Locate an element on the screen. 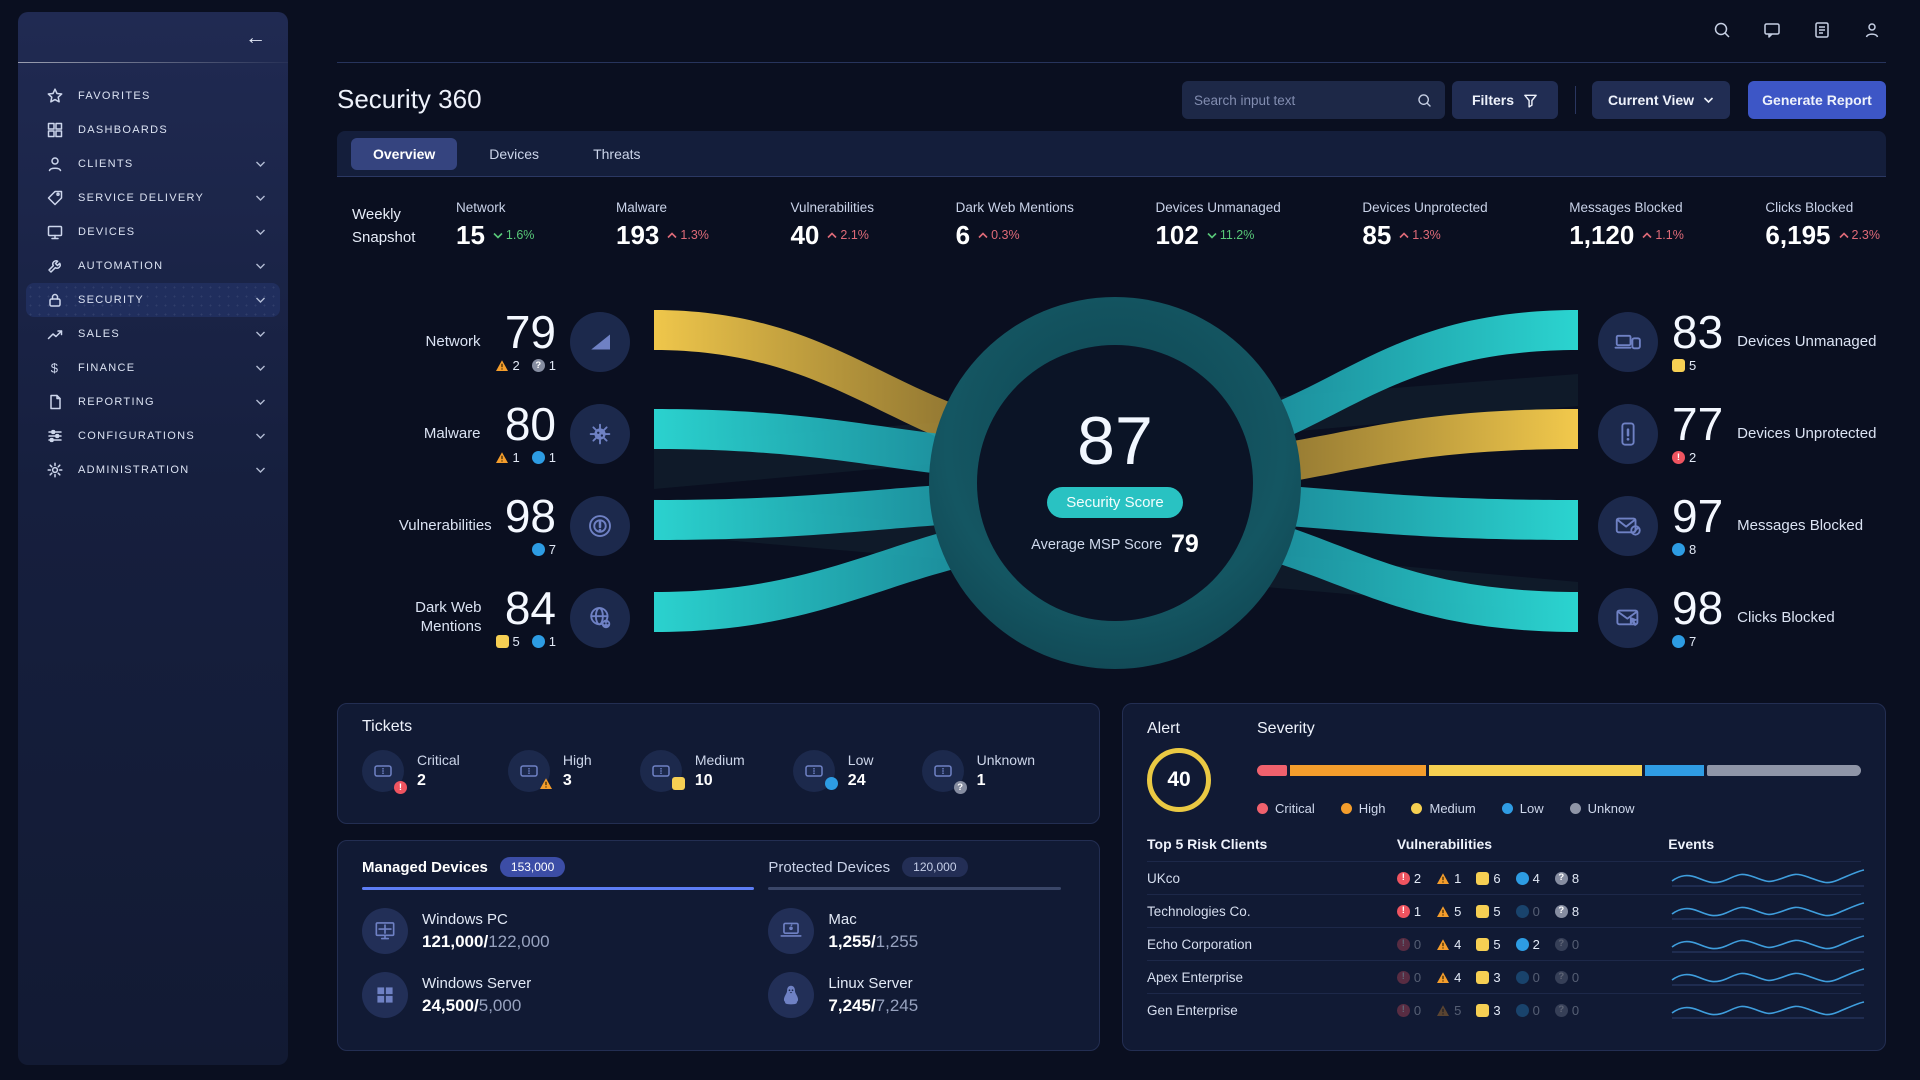 This screenshot has height=1080, width=1920. metric-value: 193 1.3% is located at coordinates (662, 235).